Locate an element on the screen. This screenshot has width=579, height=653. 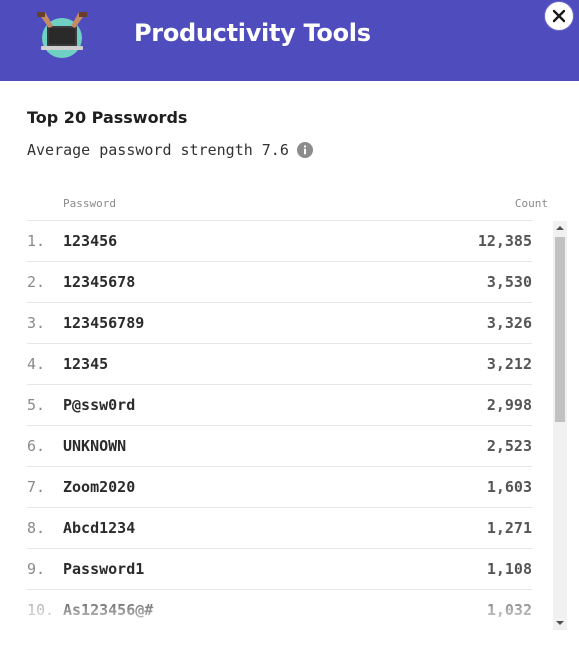
row-count: 12,385 is located at coordinates (504, 241).